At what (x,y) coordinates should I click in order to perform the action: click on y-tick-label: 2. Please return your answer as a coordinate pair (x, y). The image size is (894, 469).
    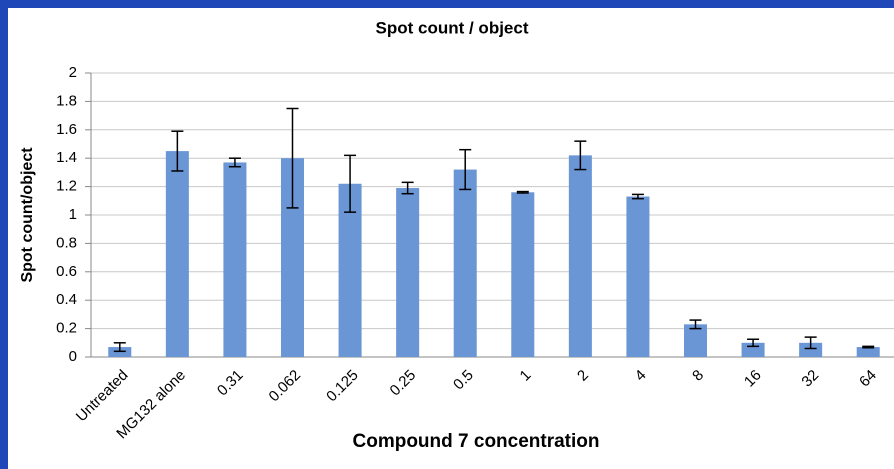
    Looking at the image, I should click on (73, 72).